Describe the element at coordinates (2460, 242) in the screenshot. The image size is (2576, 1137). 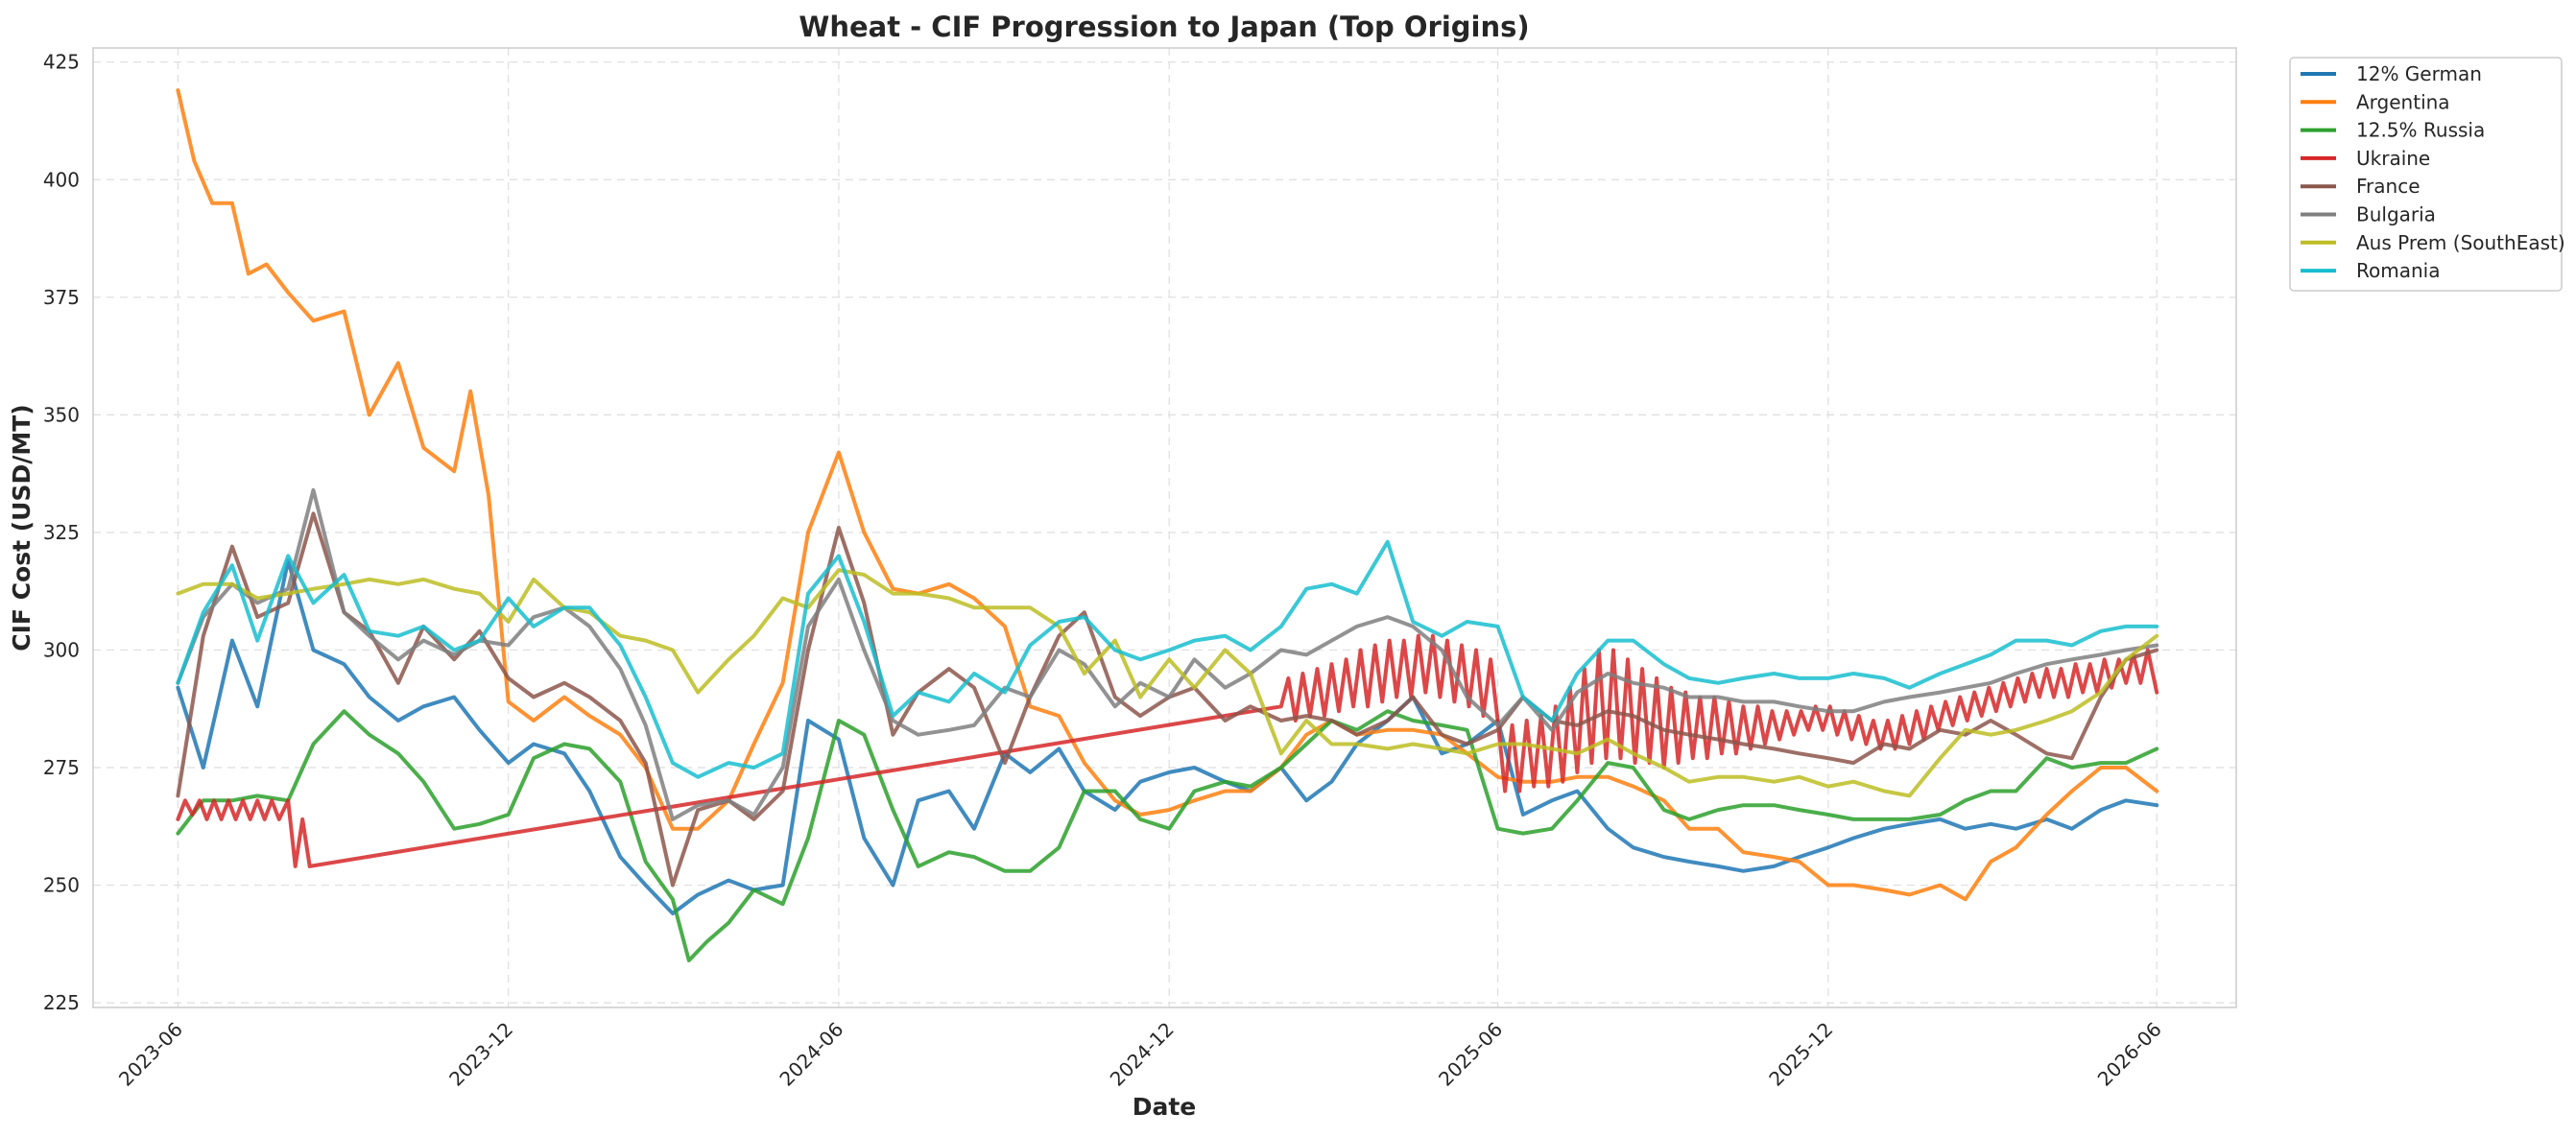
I see `legend-label: Aus Prem (SouthEast)` at that location.